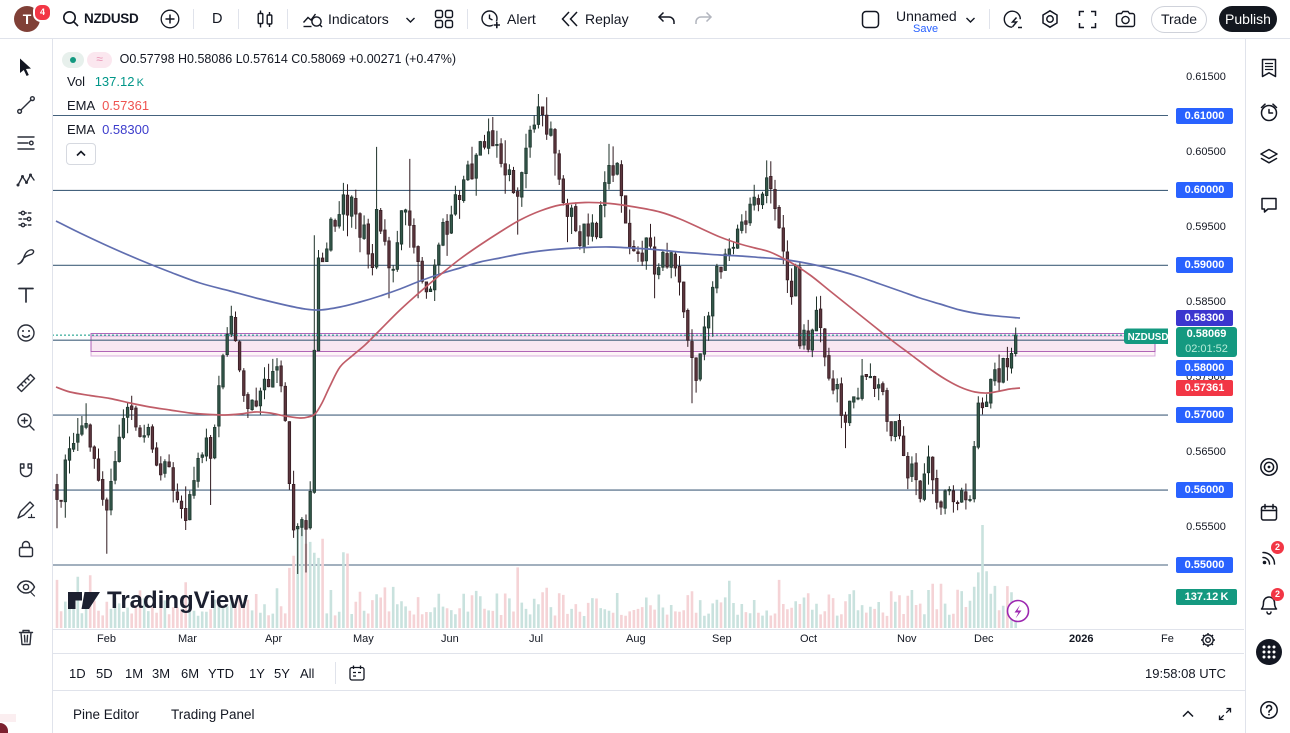 The width and height of the screenshot is (1290, 733). Describe the element at coordinates (1148, 337) in the screenshot. I see `svg-text: NZDUSD` at that location.